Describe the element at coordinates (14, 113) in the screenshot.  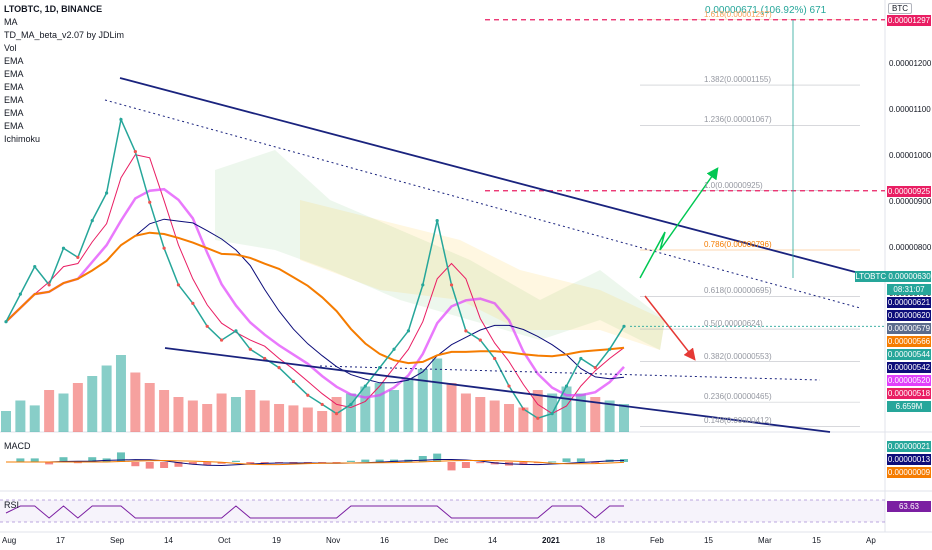
I see `indicator-ema-5: EMA` at that location.